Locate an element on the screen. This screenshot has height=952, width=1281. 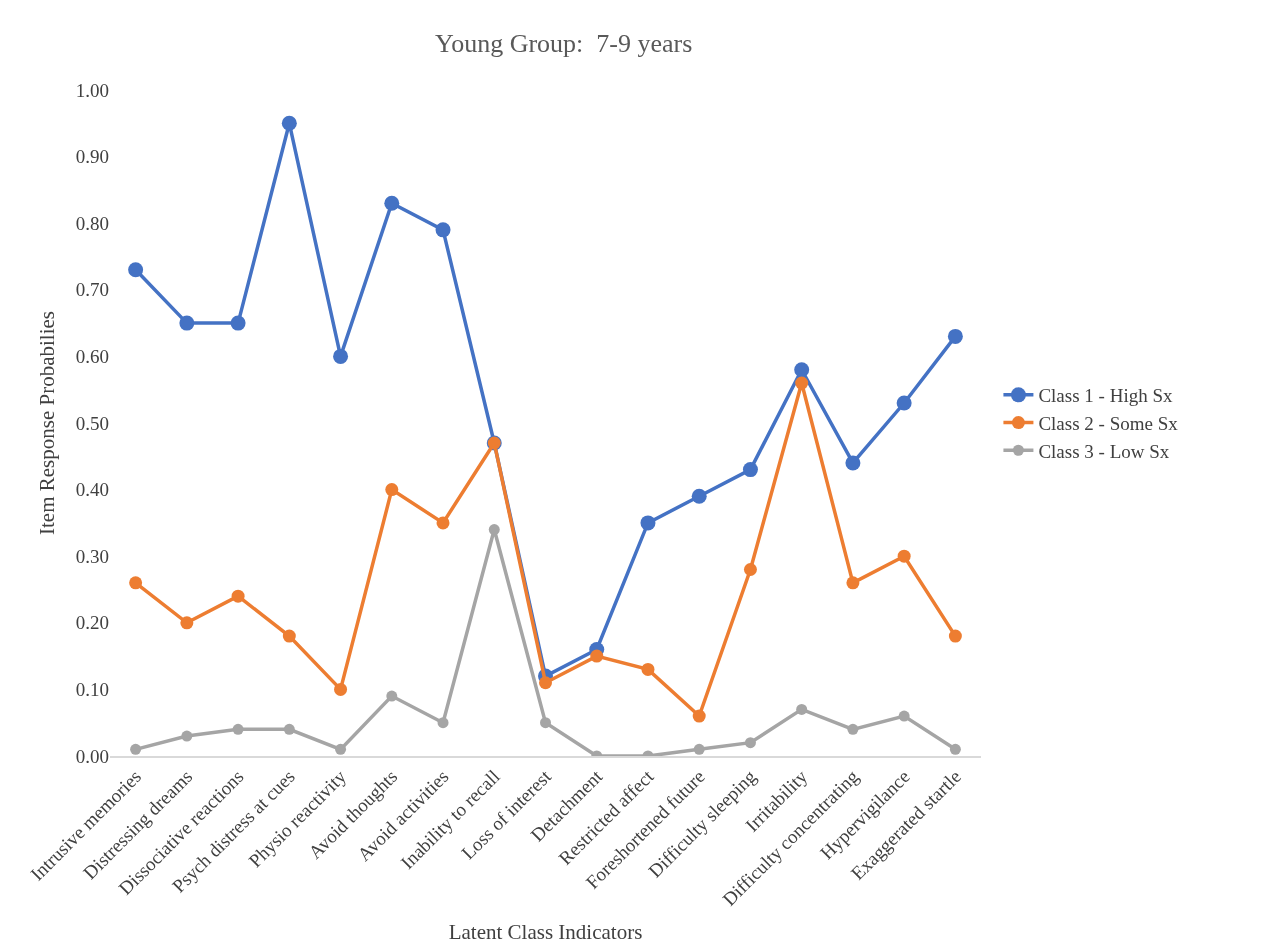
legend-label: Class 3 - Low Sx is located at coordinates (1104, 451).